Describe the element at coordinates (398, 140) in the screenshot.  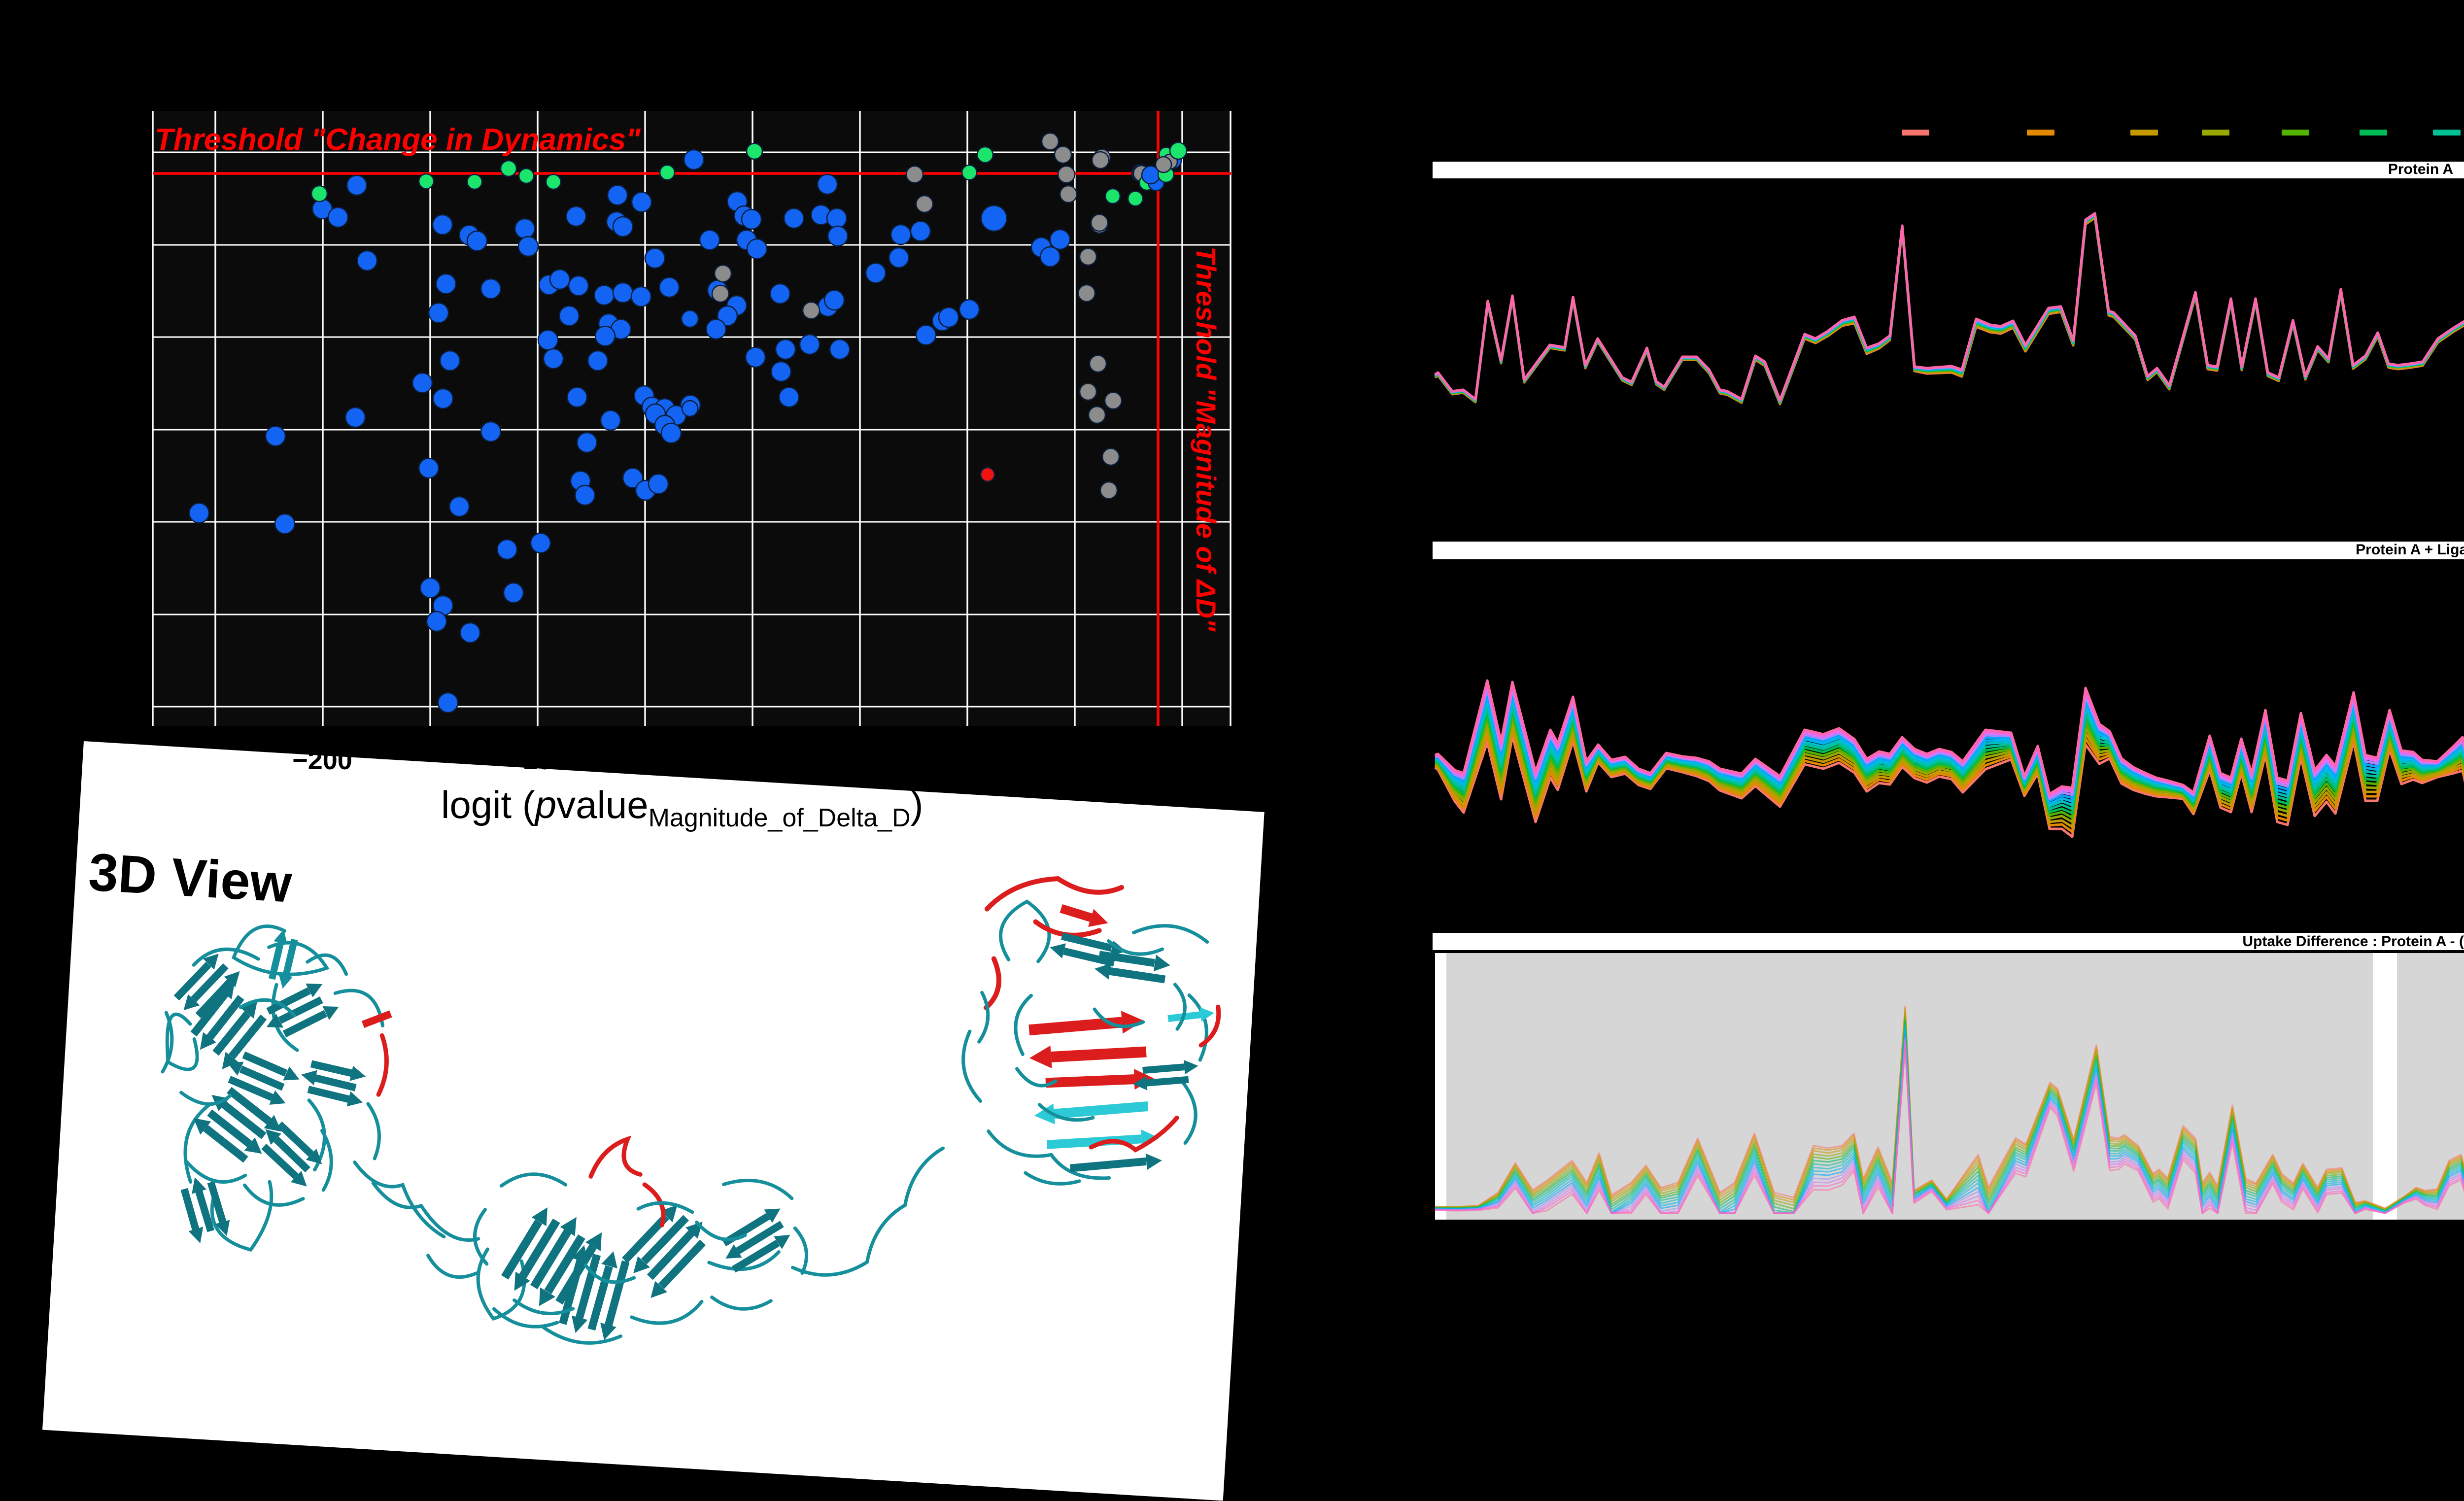
I see `svg-text: Threshold "Change in Dynamics"` at that location.